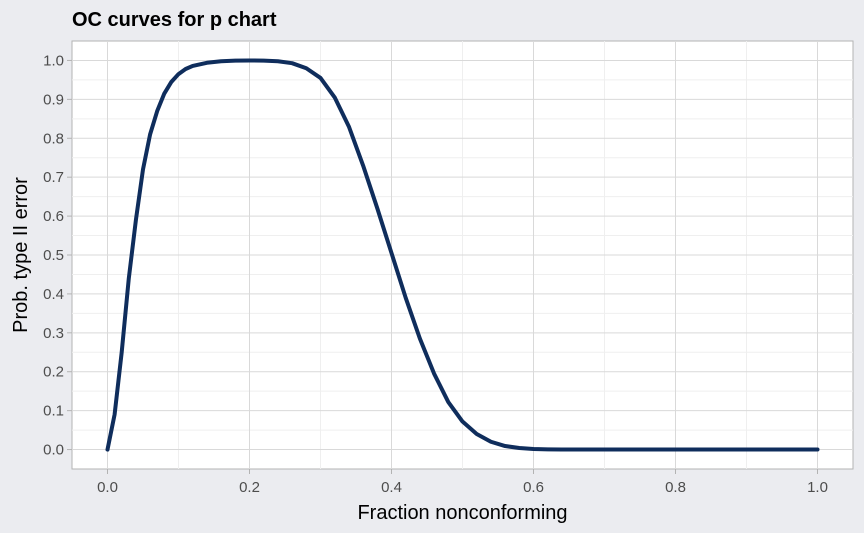 The height and width of the screenshot is (533, 864). I want to click on x-tick-label: 0.0, so click(107, 487).